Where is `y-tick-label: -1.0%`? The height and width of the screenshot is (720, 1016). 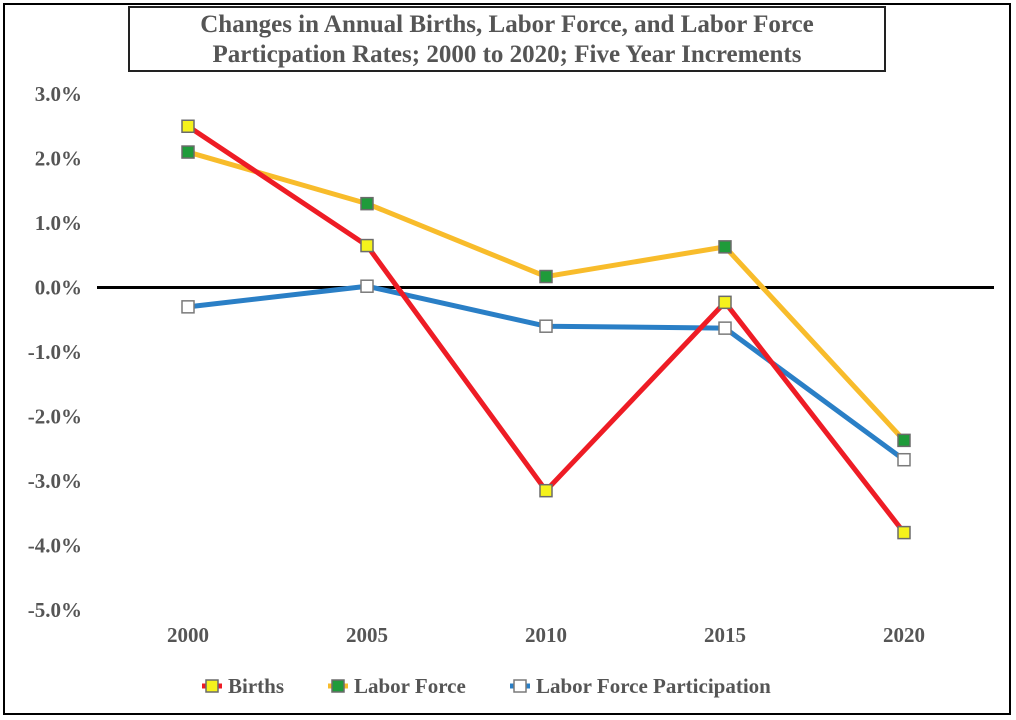 y-tick-label: -1.0% is located at coordinates (55, 352).